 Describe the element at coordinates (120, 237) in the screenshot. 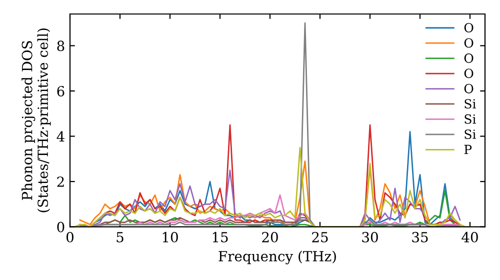

I see `x-tick-label: 5` at that location.